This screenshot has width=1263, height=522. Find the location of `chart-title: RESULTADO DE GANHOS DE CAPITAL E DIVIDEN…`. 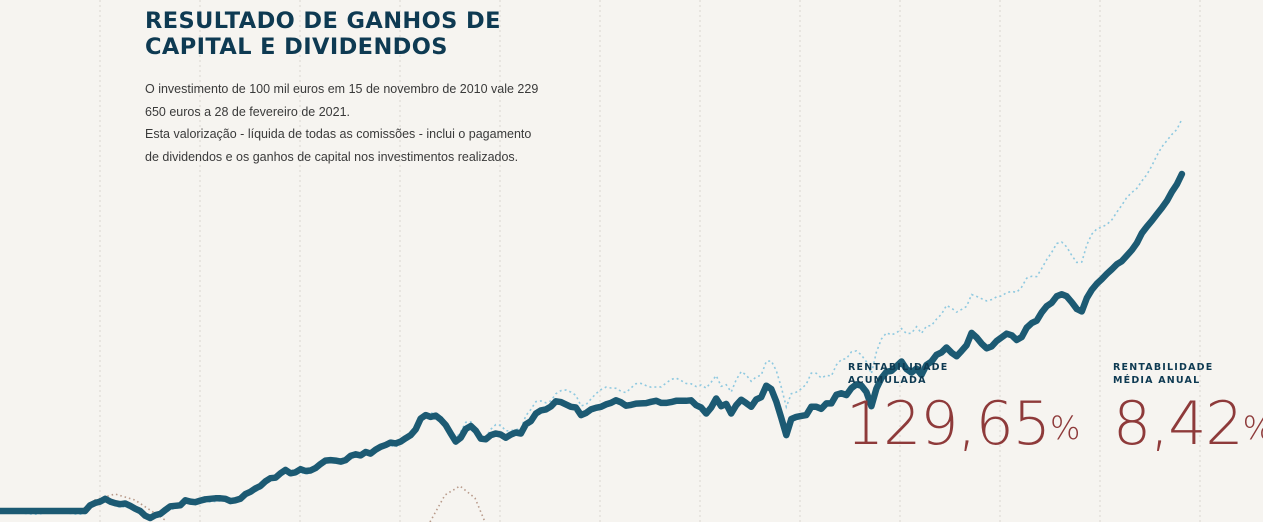

chart-title: RESULTADO DE GANHOS DE CAPITAL E DIVIDEN… is located at coordinates (355, 34).